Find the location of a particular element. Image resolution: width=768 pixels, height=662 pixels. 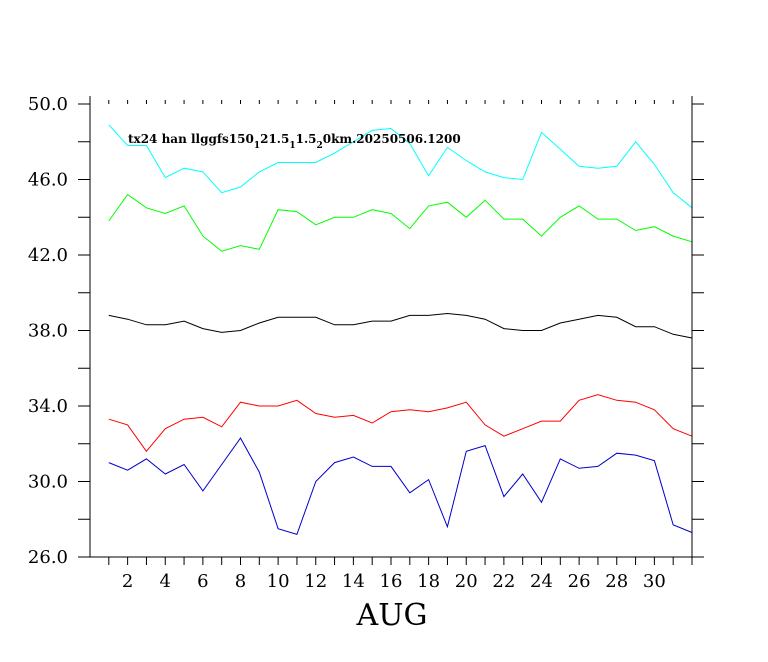

x-tick-label: 18 is located at coordinates (428, 581).